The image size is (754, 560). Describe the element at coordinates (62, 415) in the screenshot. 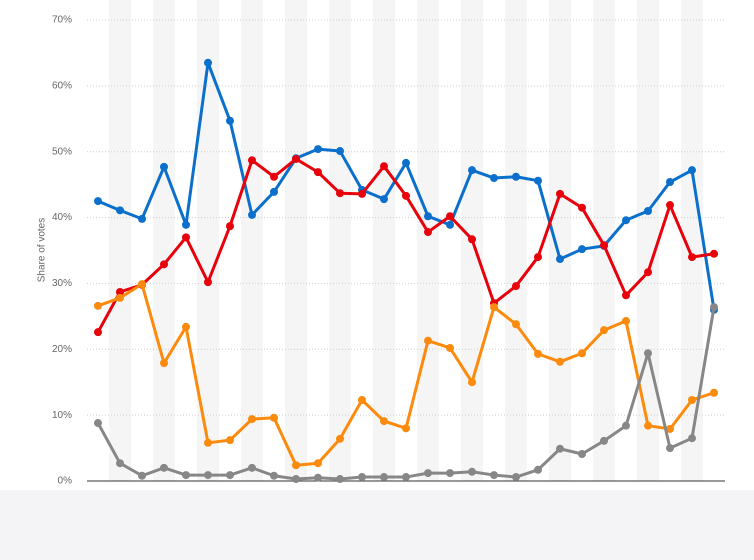

I see `y-tick-label: 10%` at that location.